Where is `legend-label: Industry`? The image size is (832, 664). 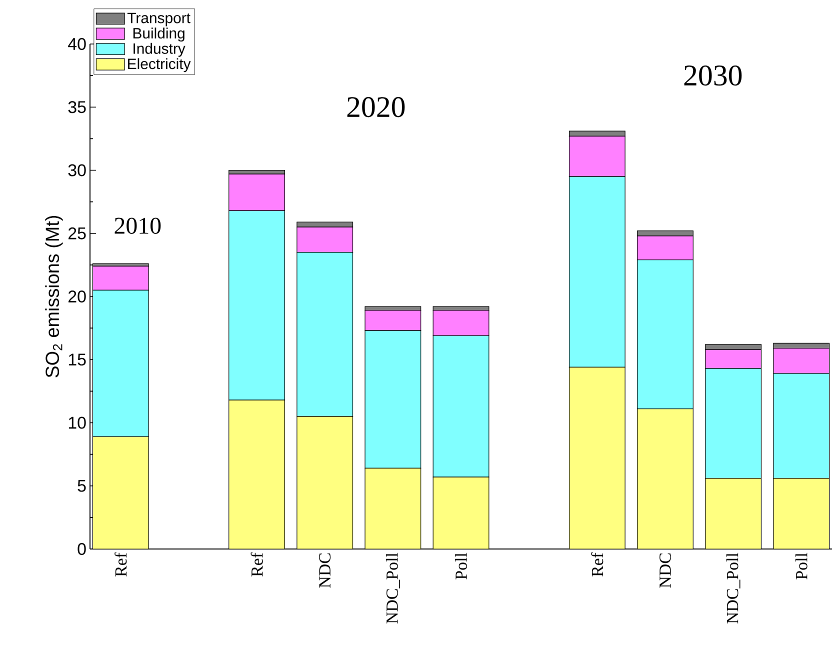
legend-label: Industry is located at coordinates (160, 49).